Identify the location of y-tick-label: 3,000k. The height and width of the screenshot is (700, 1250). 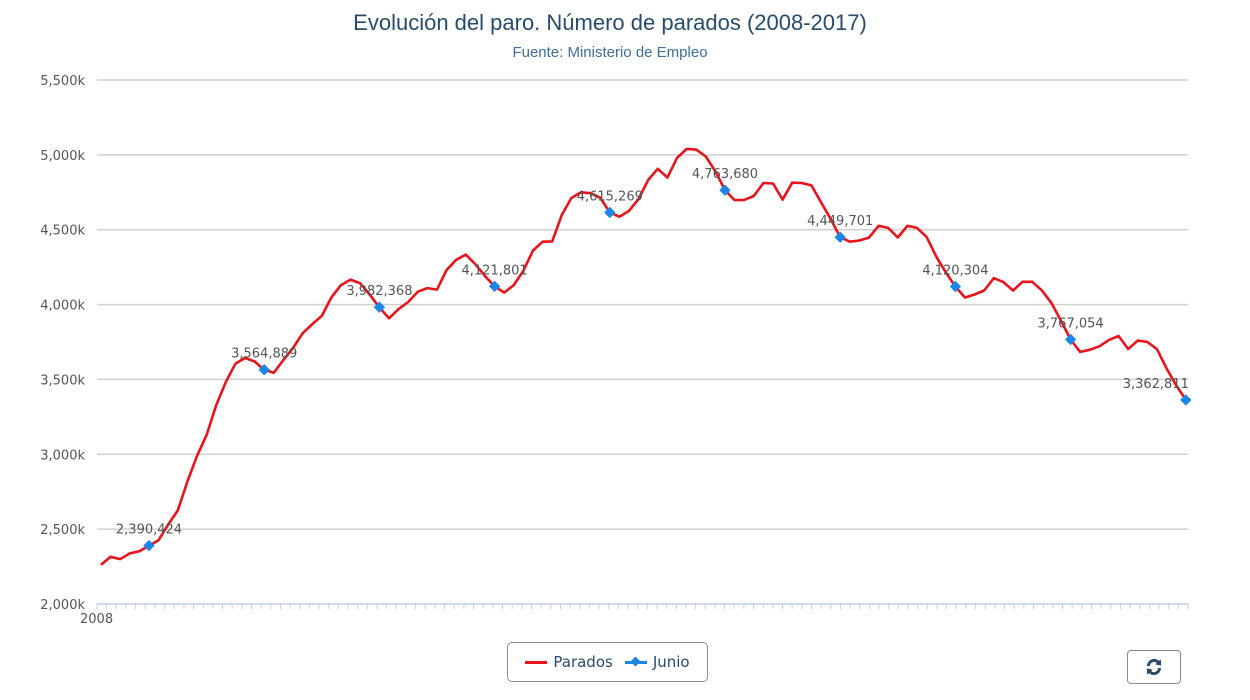
(62, 455).